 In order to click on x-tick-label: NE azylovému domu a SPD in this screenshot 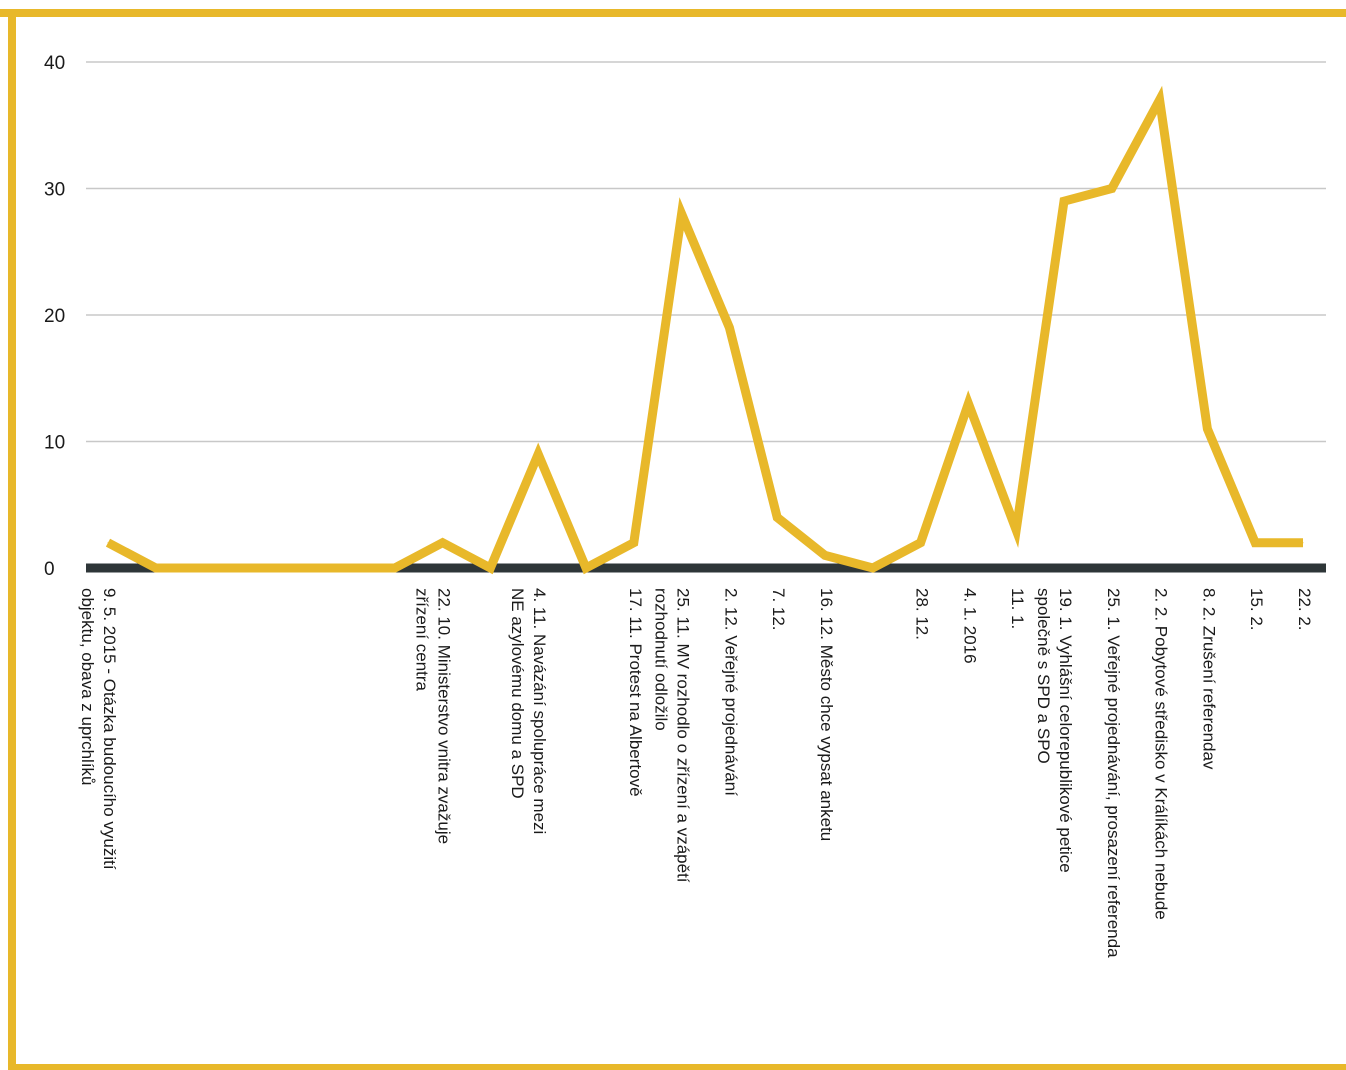, I will do `click(517, 693)`.